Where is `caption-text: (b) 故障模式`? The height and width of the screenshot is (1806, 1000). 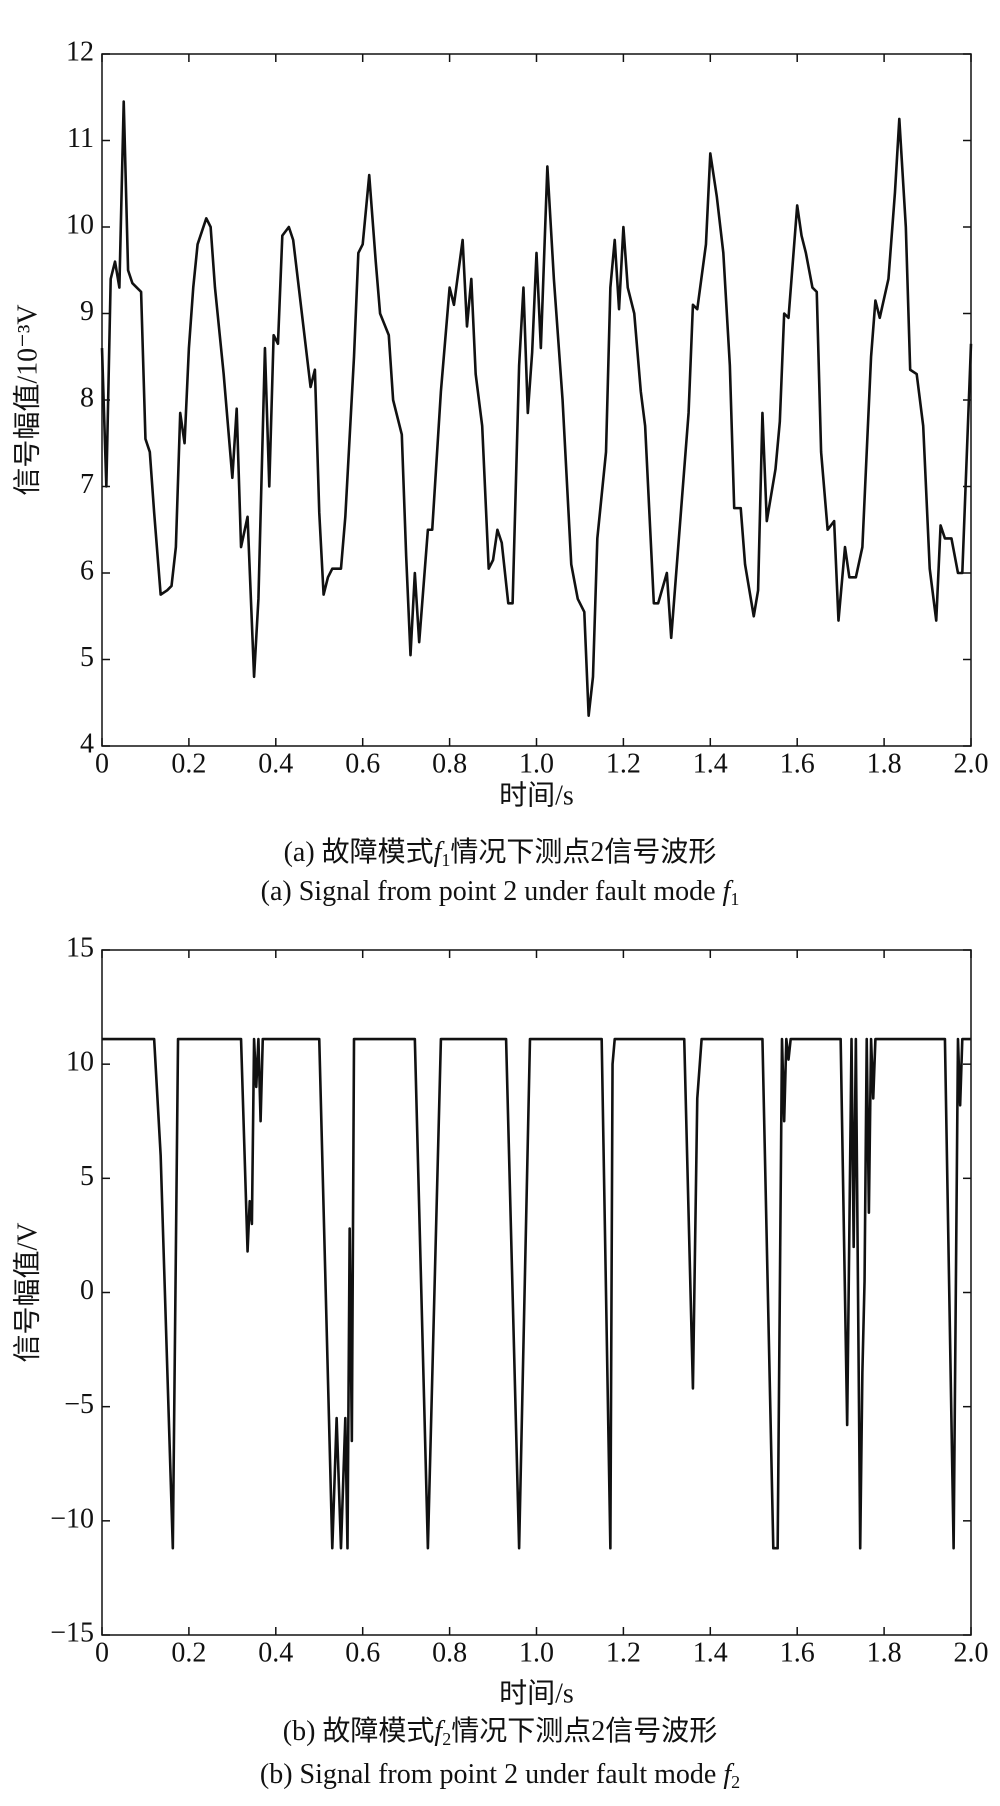 caption-text: (b) 故障模式 is located at coordinates (359, 1731).